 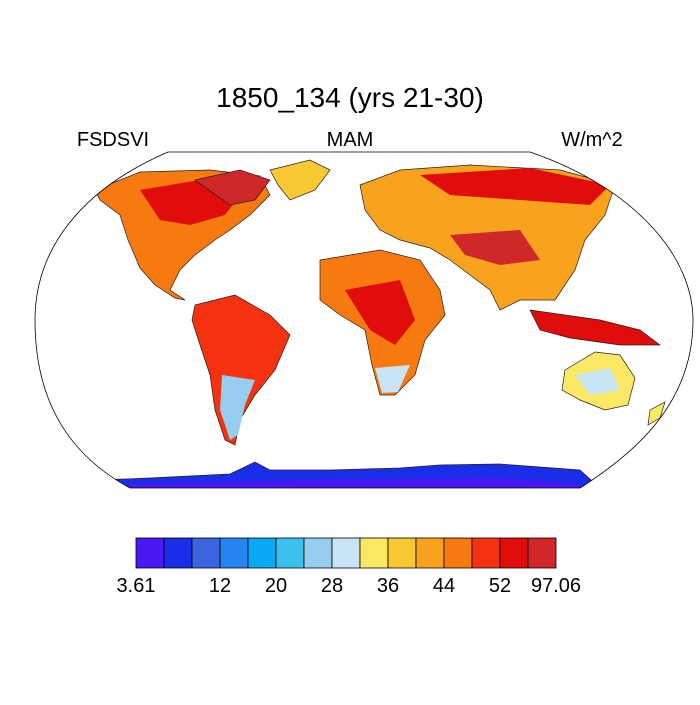 What do you see at coordinates (380, 312) in the screenshot?
I see `central-africa` at bounding box center [380, 312].